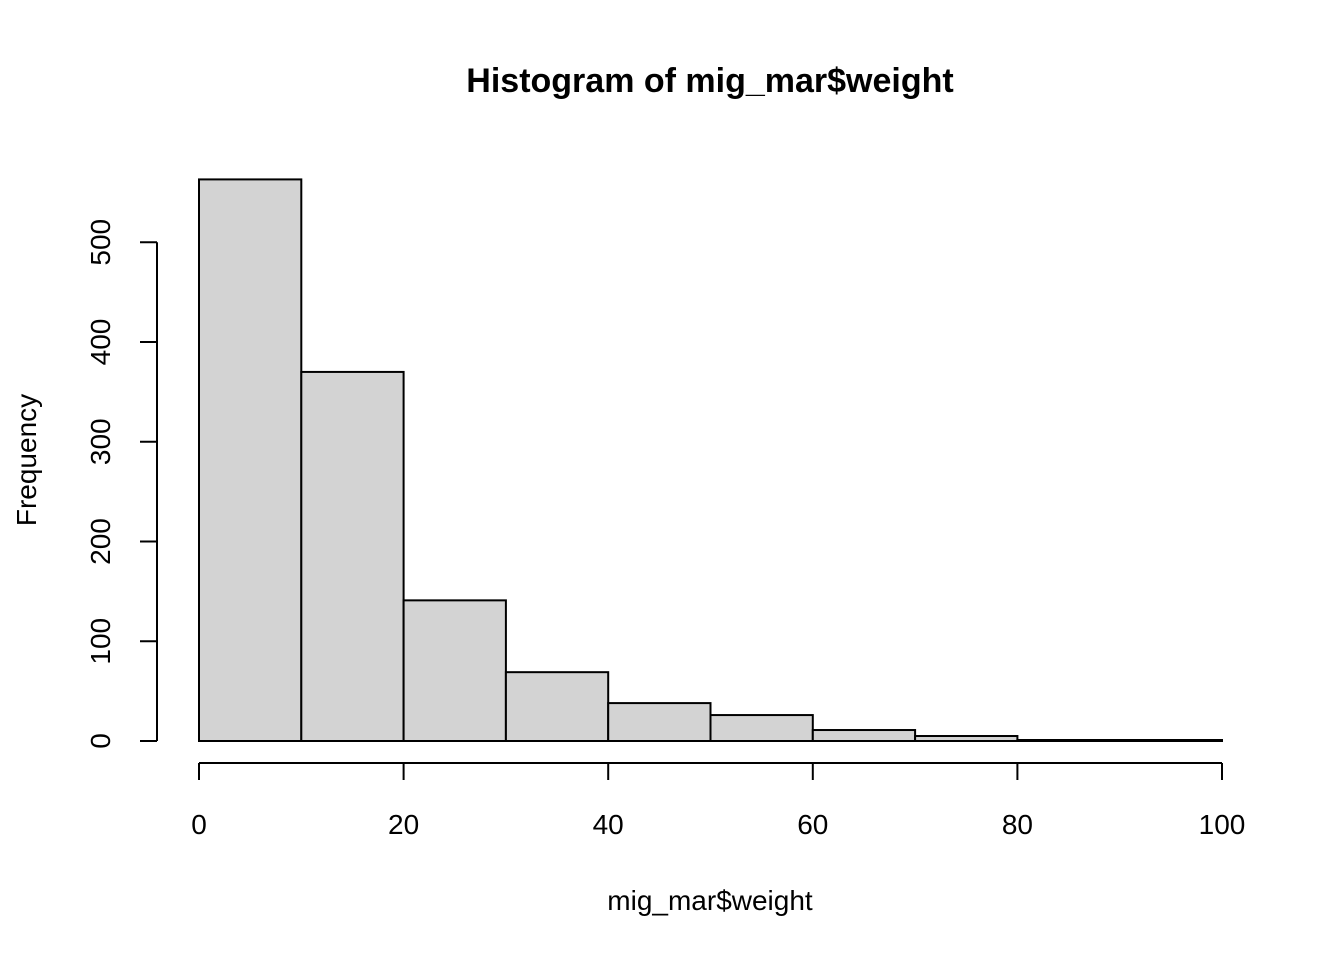 The image size is (1344, 960). I want to click on x-axis-label: mig_mar$weight, so click(710, 900).